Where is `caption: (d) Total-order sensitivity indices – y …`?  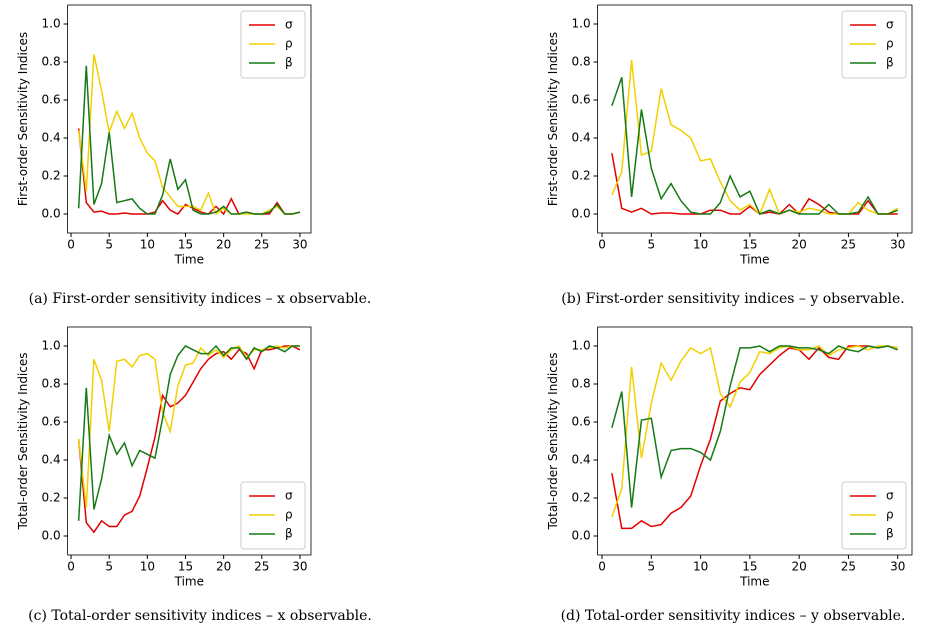 caption: (d) Total-order sensitivity indices – y … is located at coordinates (733, 616).